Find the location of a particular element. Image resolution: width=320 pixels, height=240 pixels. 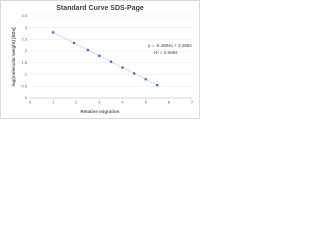

trendline is located at coordinates (105, 59).